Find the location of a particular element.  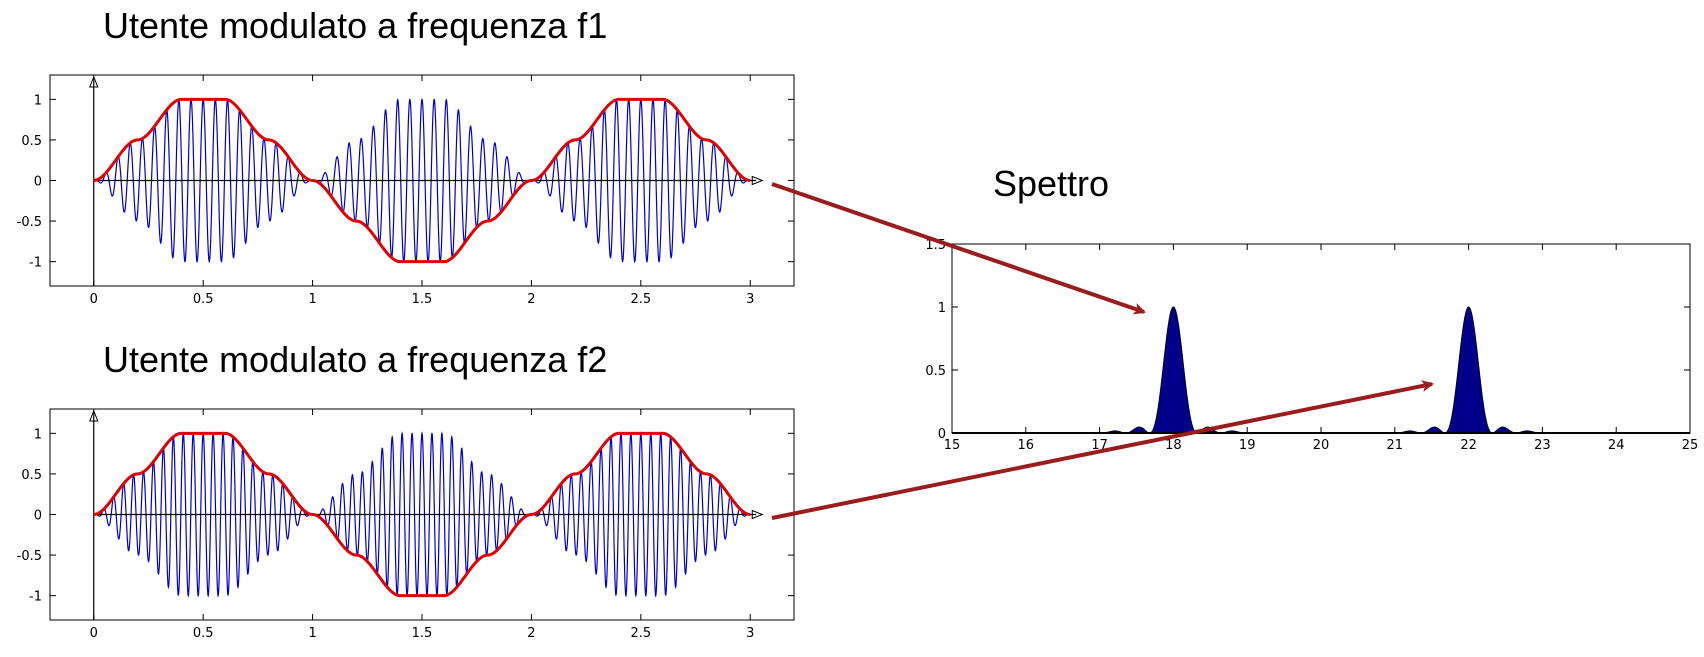

plot-frame is located at coordinates (1321, 338).